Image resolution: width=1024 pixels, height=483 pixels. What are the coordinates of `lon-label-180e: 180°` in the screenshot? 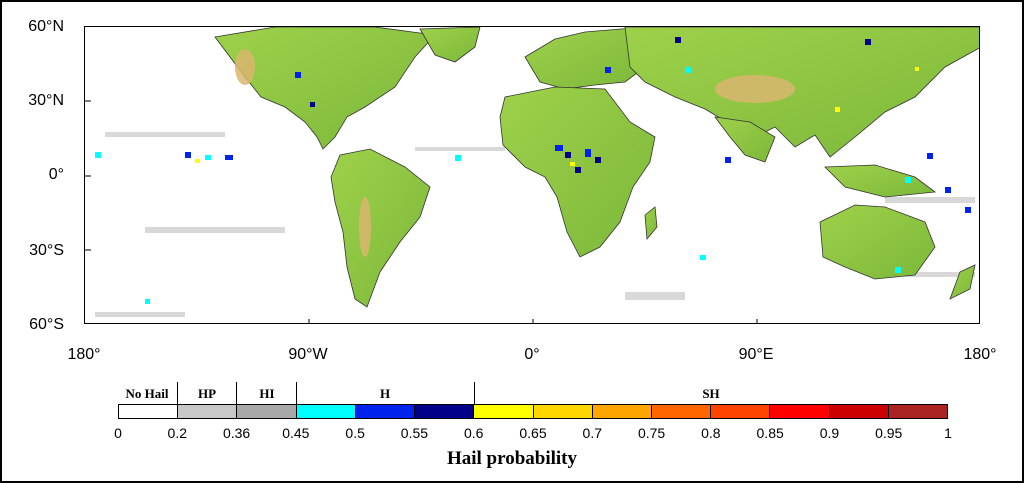 It's located at (980, 354).